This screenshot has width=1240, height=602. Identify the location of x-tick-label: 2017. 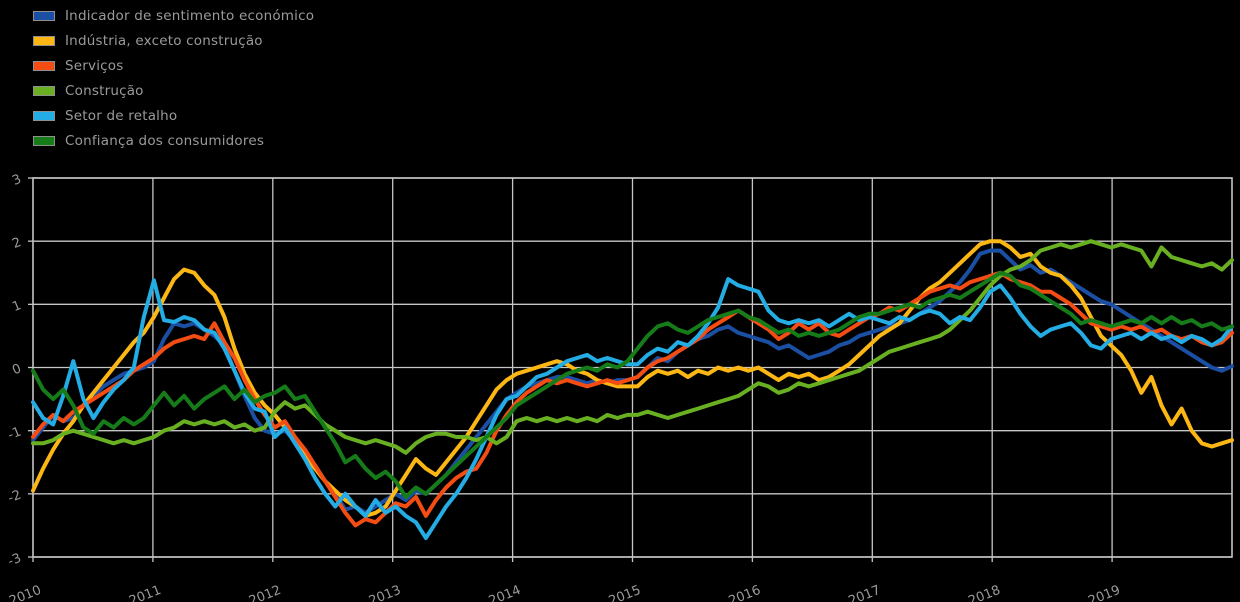
(864, 592).